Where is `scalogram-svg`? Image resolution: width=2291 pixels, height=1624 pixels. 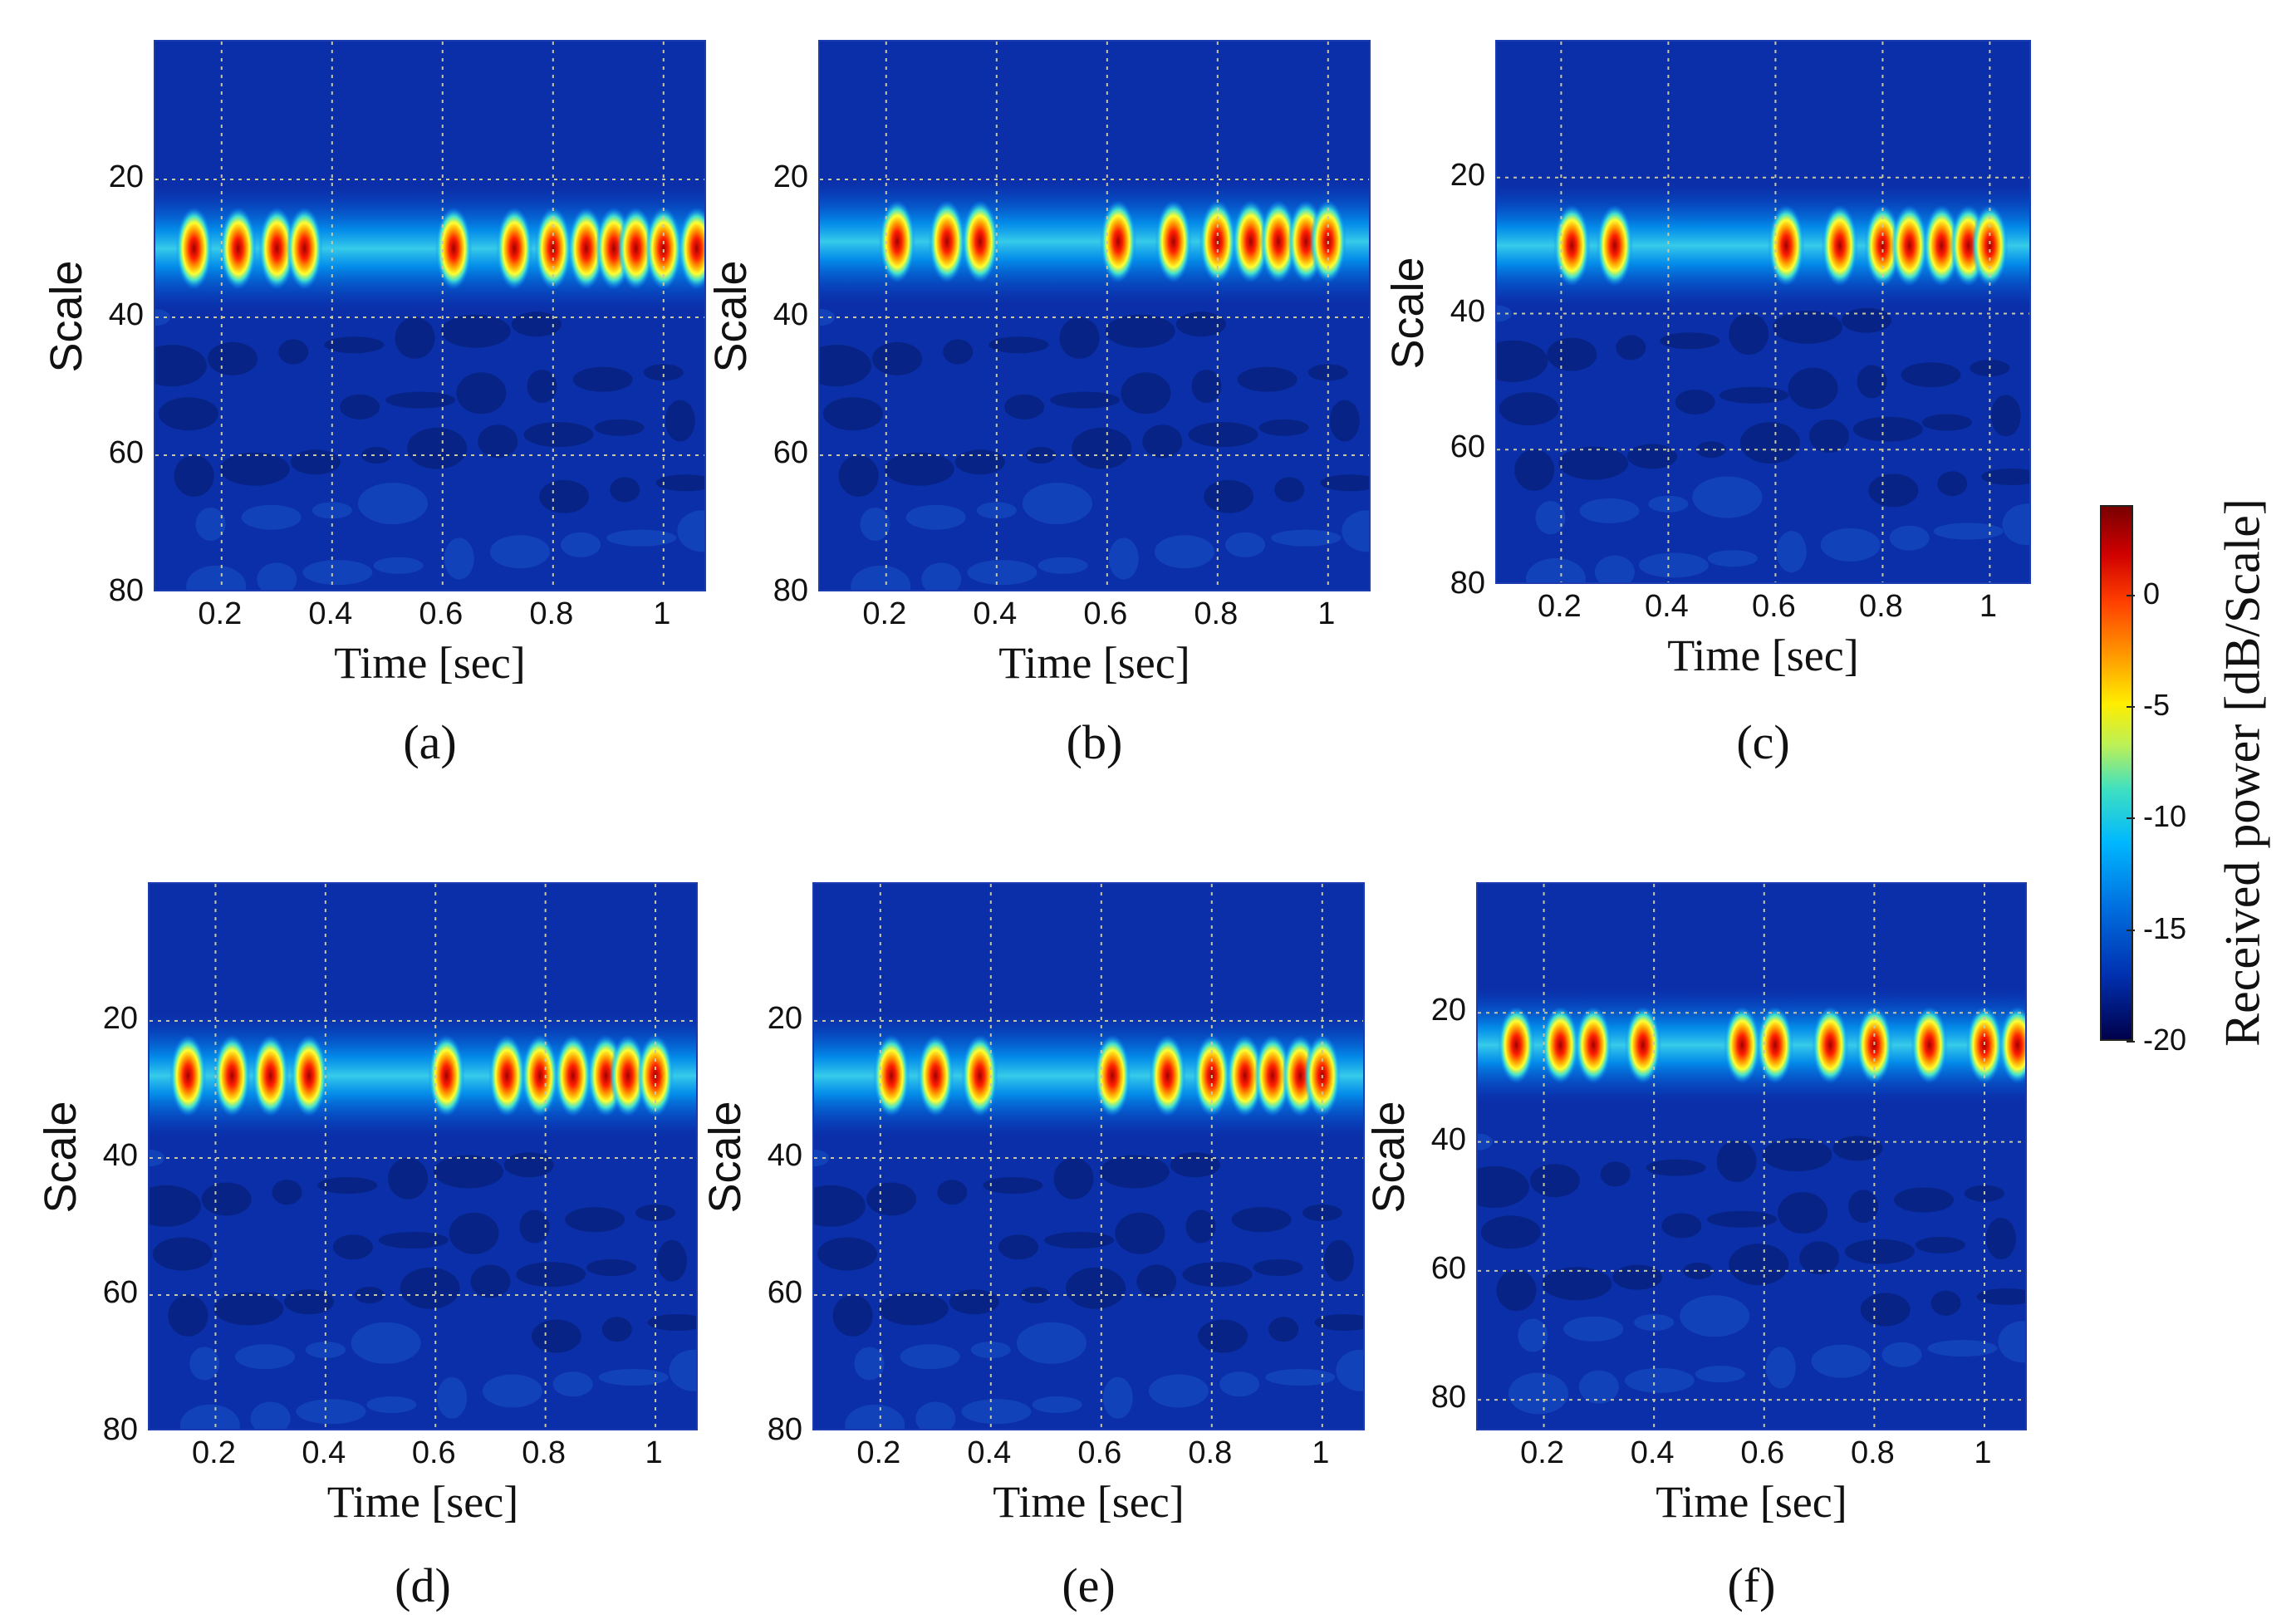
scalogram-svg is located at coordinates (429, 316).